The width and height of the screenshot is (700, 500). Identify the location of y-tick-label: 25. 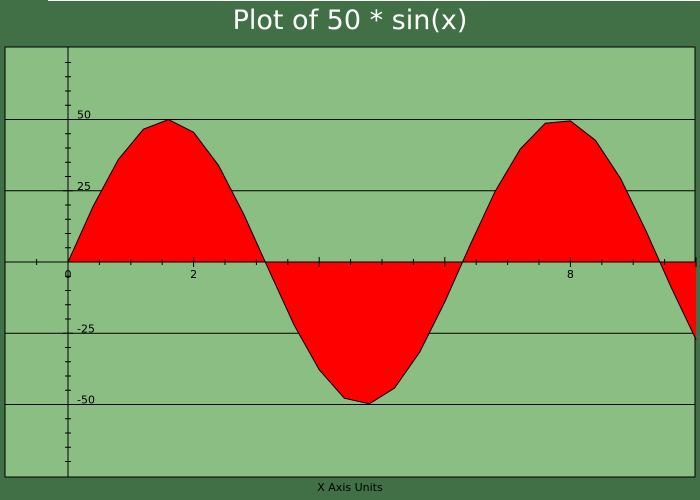
(84, 186).